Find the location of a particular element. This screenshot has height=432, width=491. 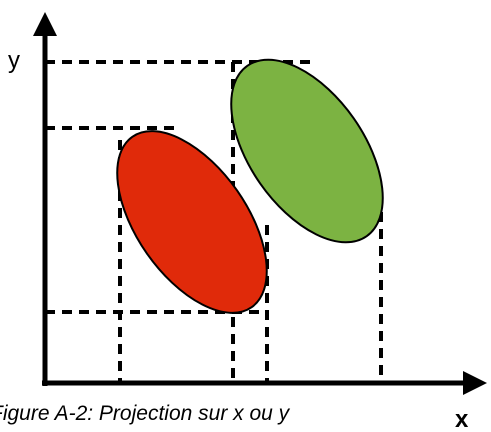

red-ellipse is located at coordinates (192, 222).